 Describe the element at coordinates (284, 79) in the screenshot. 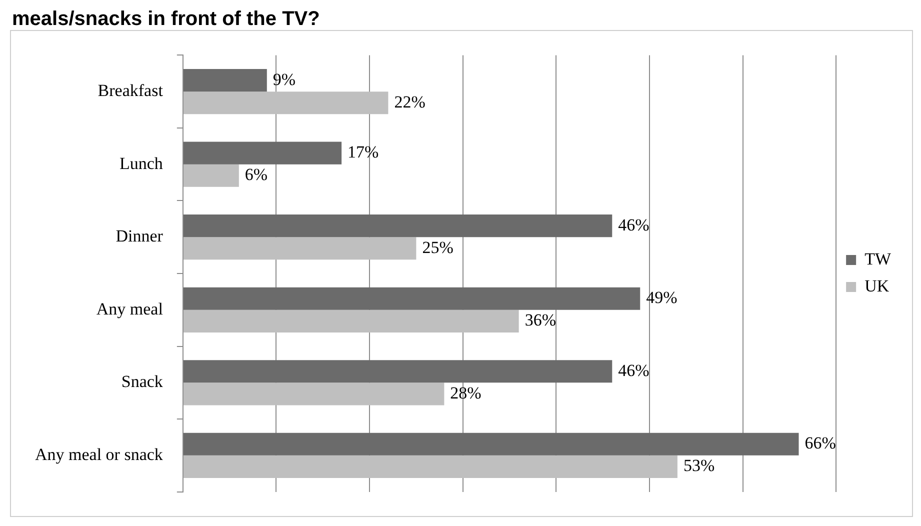

I see `data-label: 9%` at that location.